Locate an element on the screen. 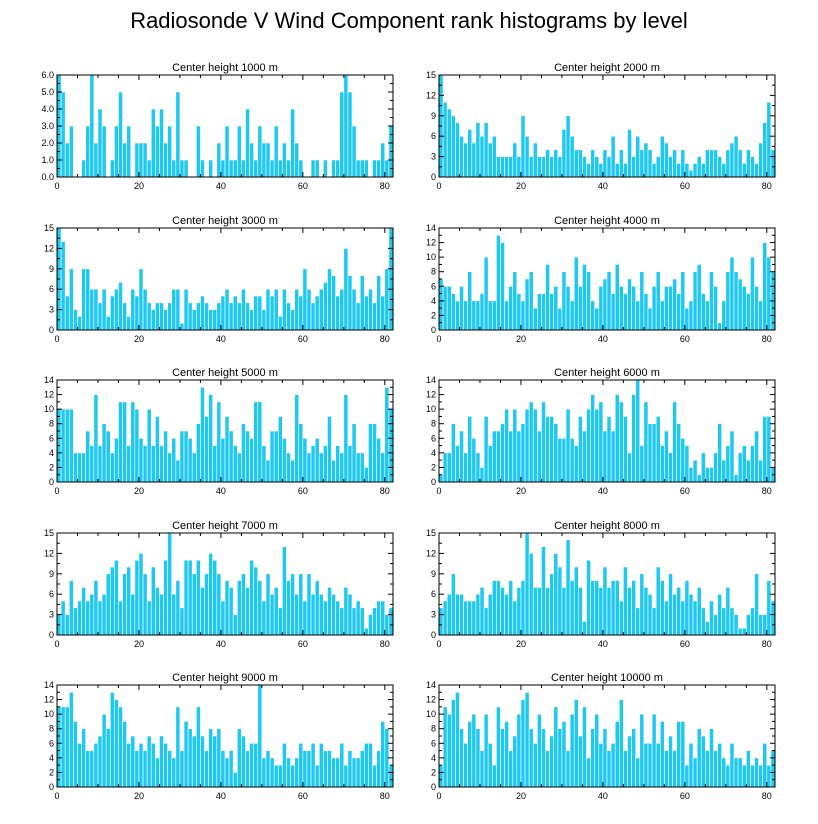 This screenshot has height=824, width=818. y-tick-label: 6 is located at coordinates (51, 438).